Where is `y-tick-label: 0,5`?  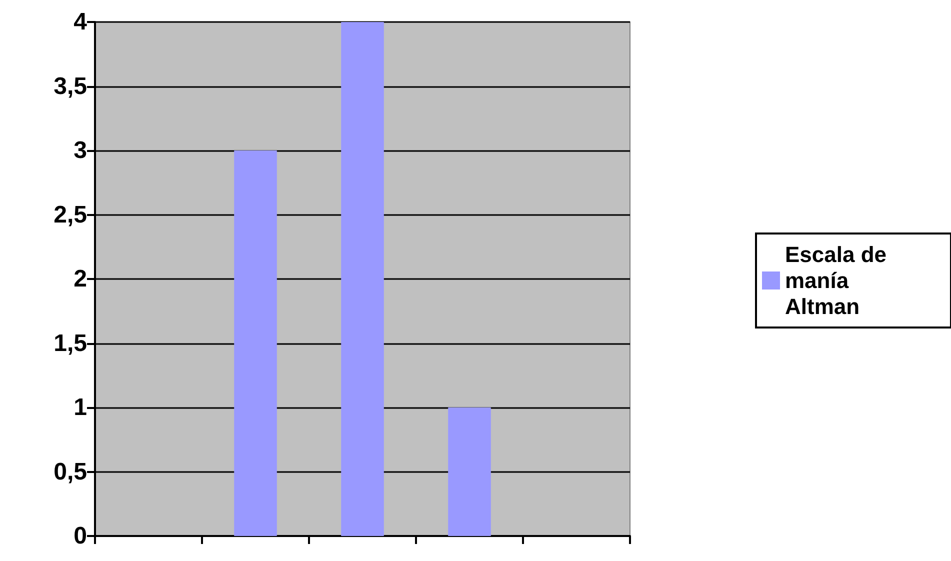 y-tick-label: 0,5 is located at coordinates (70, 472).